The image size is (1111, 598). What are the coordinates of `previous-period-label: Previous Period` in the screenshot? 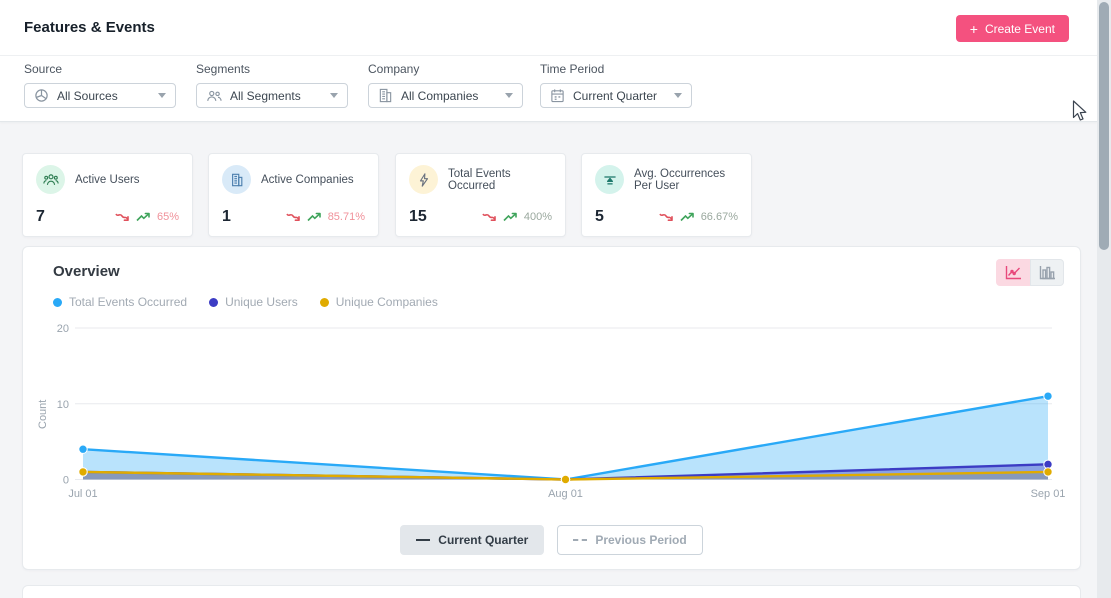 It's located at (641, 540).